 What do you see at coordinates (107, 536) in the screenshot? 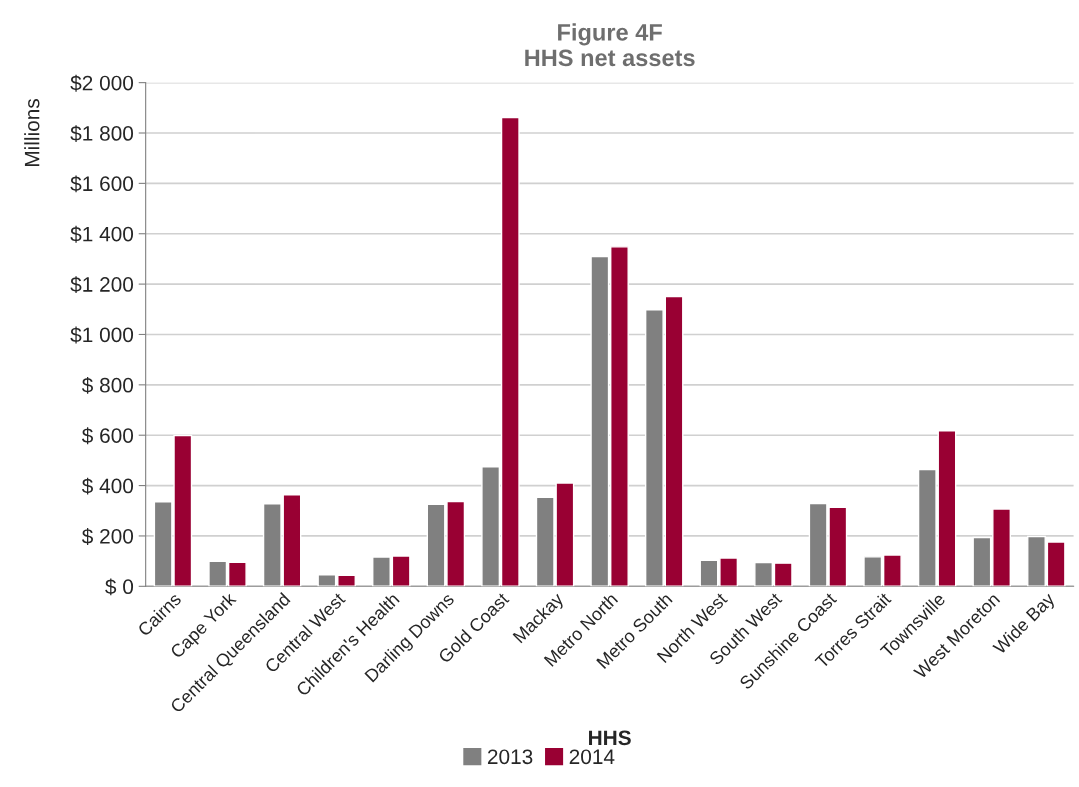
I see `y-tick-label: $ 200` at bounding box center [107, 536].